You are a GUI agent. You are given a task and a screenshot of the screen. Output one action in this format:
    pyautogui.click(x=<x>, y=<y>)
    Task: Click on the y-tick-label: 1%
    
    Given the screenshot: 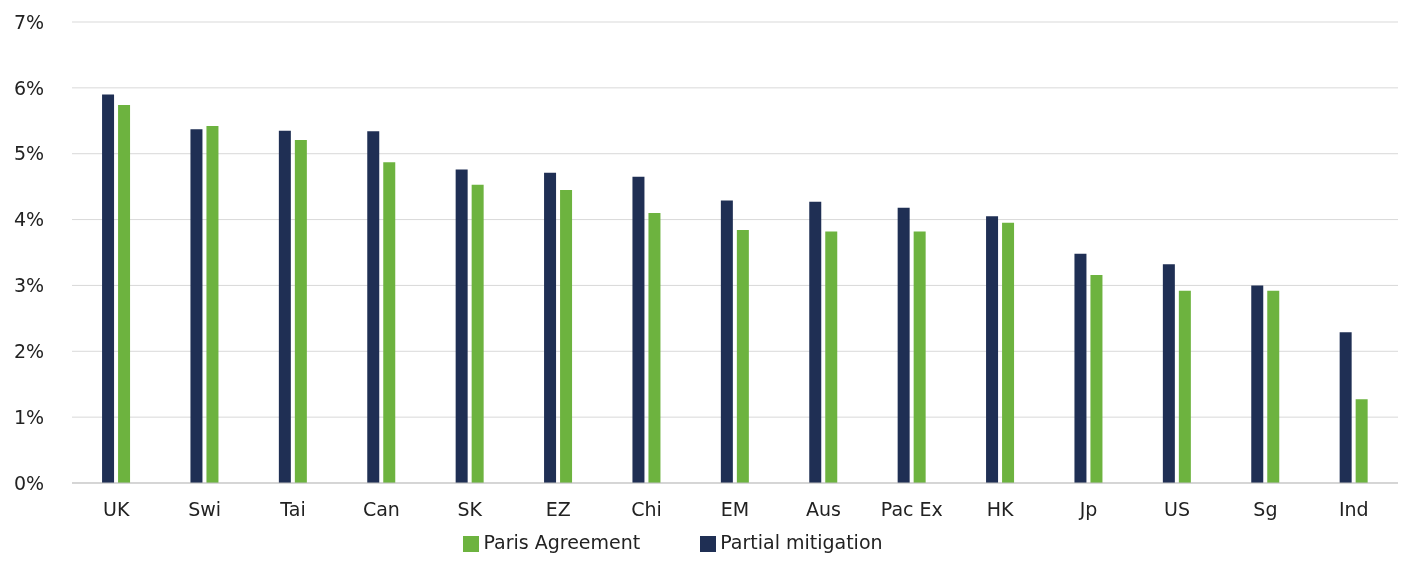 What is the action you would take?
    pyautogui.click(x=29, y=416)
    